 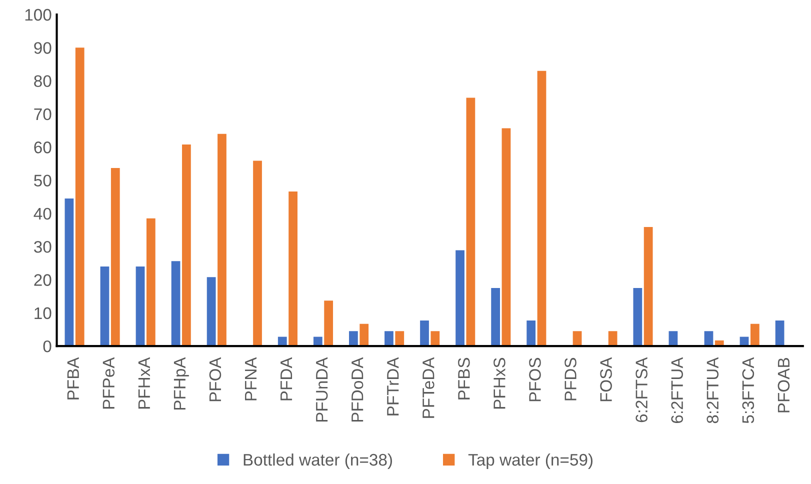 I want to click on x-tick-label: PFOS, so click(x=535, y=380).